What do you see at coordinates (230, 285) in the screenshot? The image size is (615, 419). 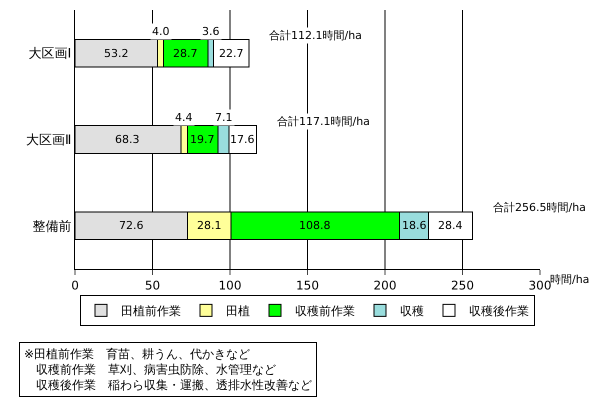 I see `x-tick-label: 100` at bounding box center [230, 285].